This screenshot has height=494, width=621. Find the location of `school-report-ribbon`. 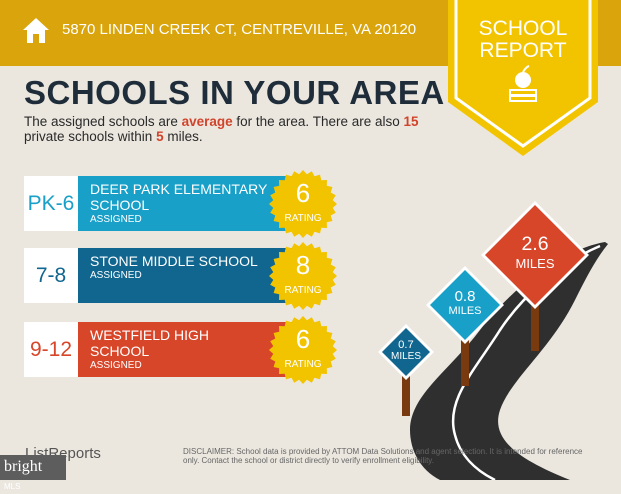

school-report-ribbon is located at coordinates (523, 78).